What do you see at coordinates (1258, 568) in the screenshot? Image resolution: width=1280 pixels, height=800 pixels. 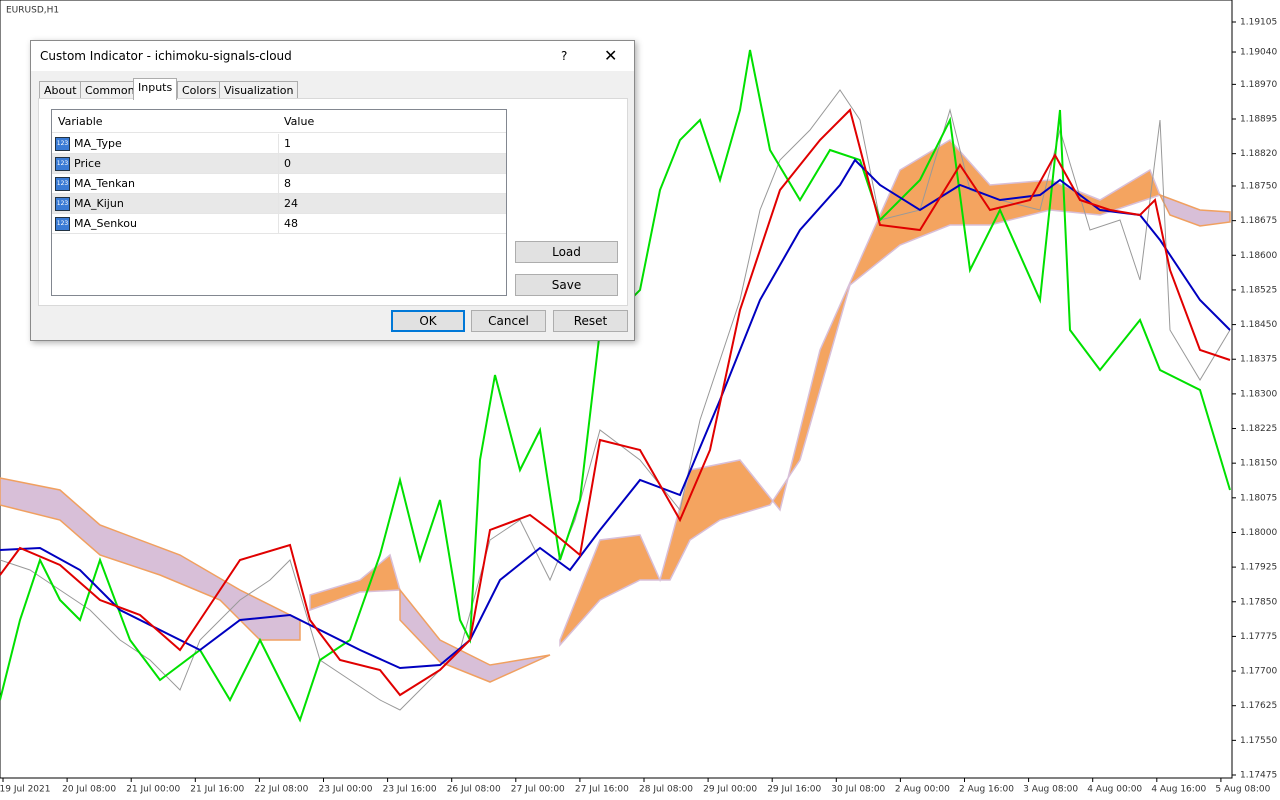 I see `price-tick-label: 1.17925` at bounding box center [1258, 568].